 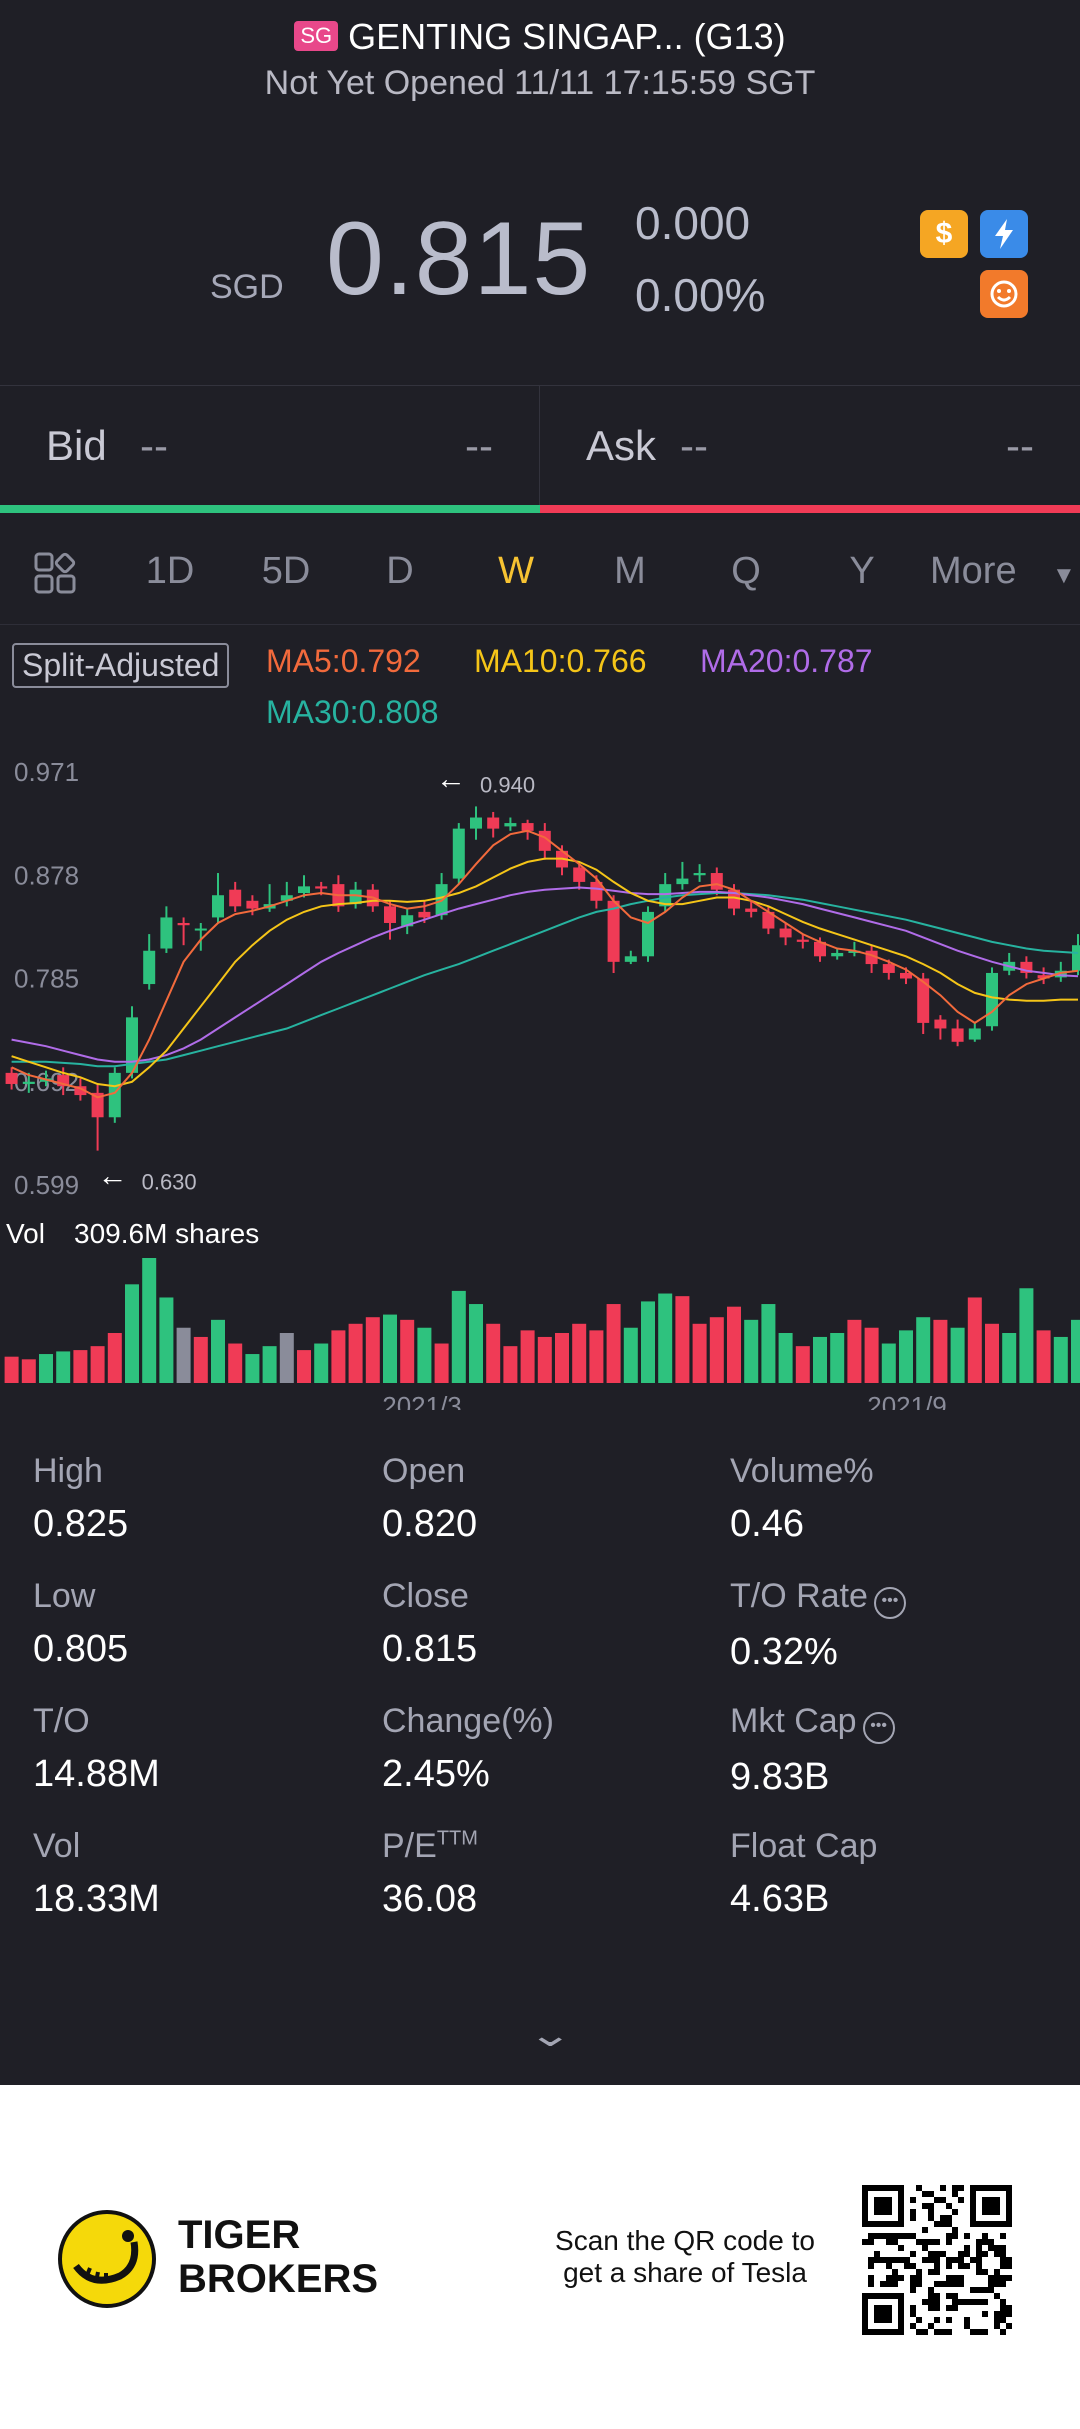 What do you see at coordinates (166, 1233) in the screenshot?
I see `volume-value: 309.6M shares` at bounding box center [166, 1233].